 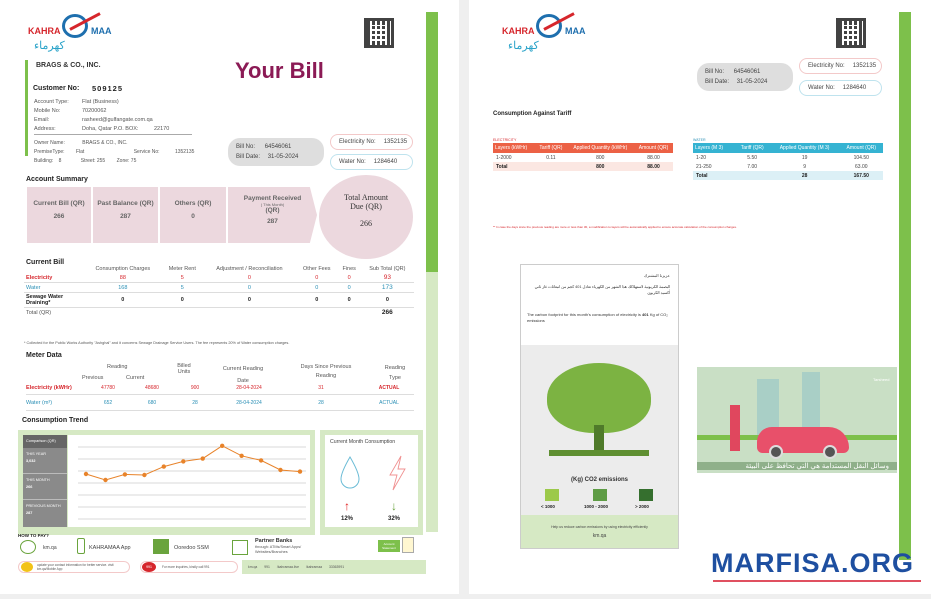 What do you see at coordinates (195, 388) in the screenshot?
I see `cell: 900` at bounding box center [195, 388].